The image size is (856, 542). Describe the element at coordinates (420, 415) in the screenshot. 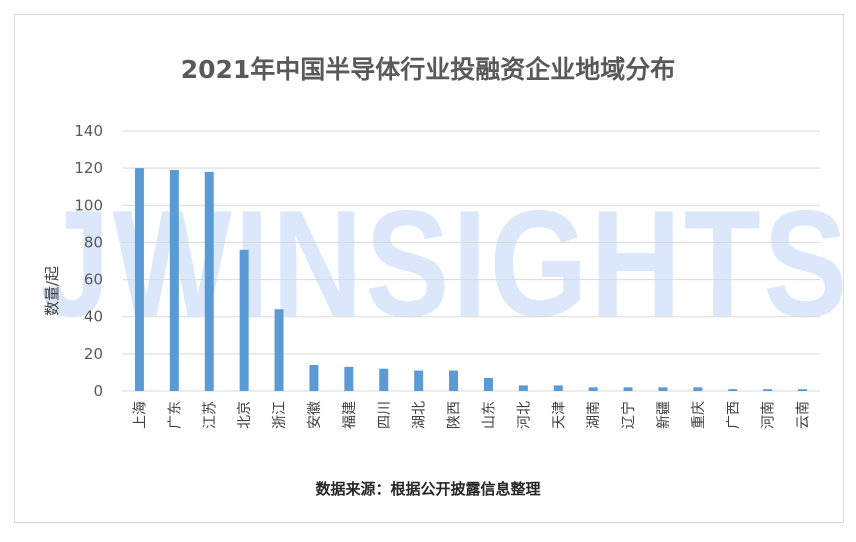

I see `x-category-label: 湖北` at that location.